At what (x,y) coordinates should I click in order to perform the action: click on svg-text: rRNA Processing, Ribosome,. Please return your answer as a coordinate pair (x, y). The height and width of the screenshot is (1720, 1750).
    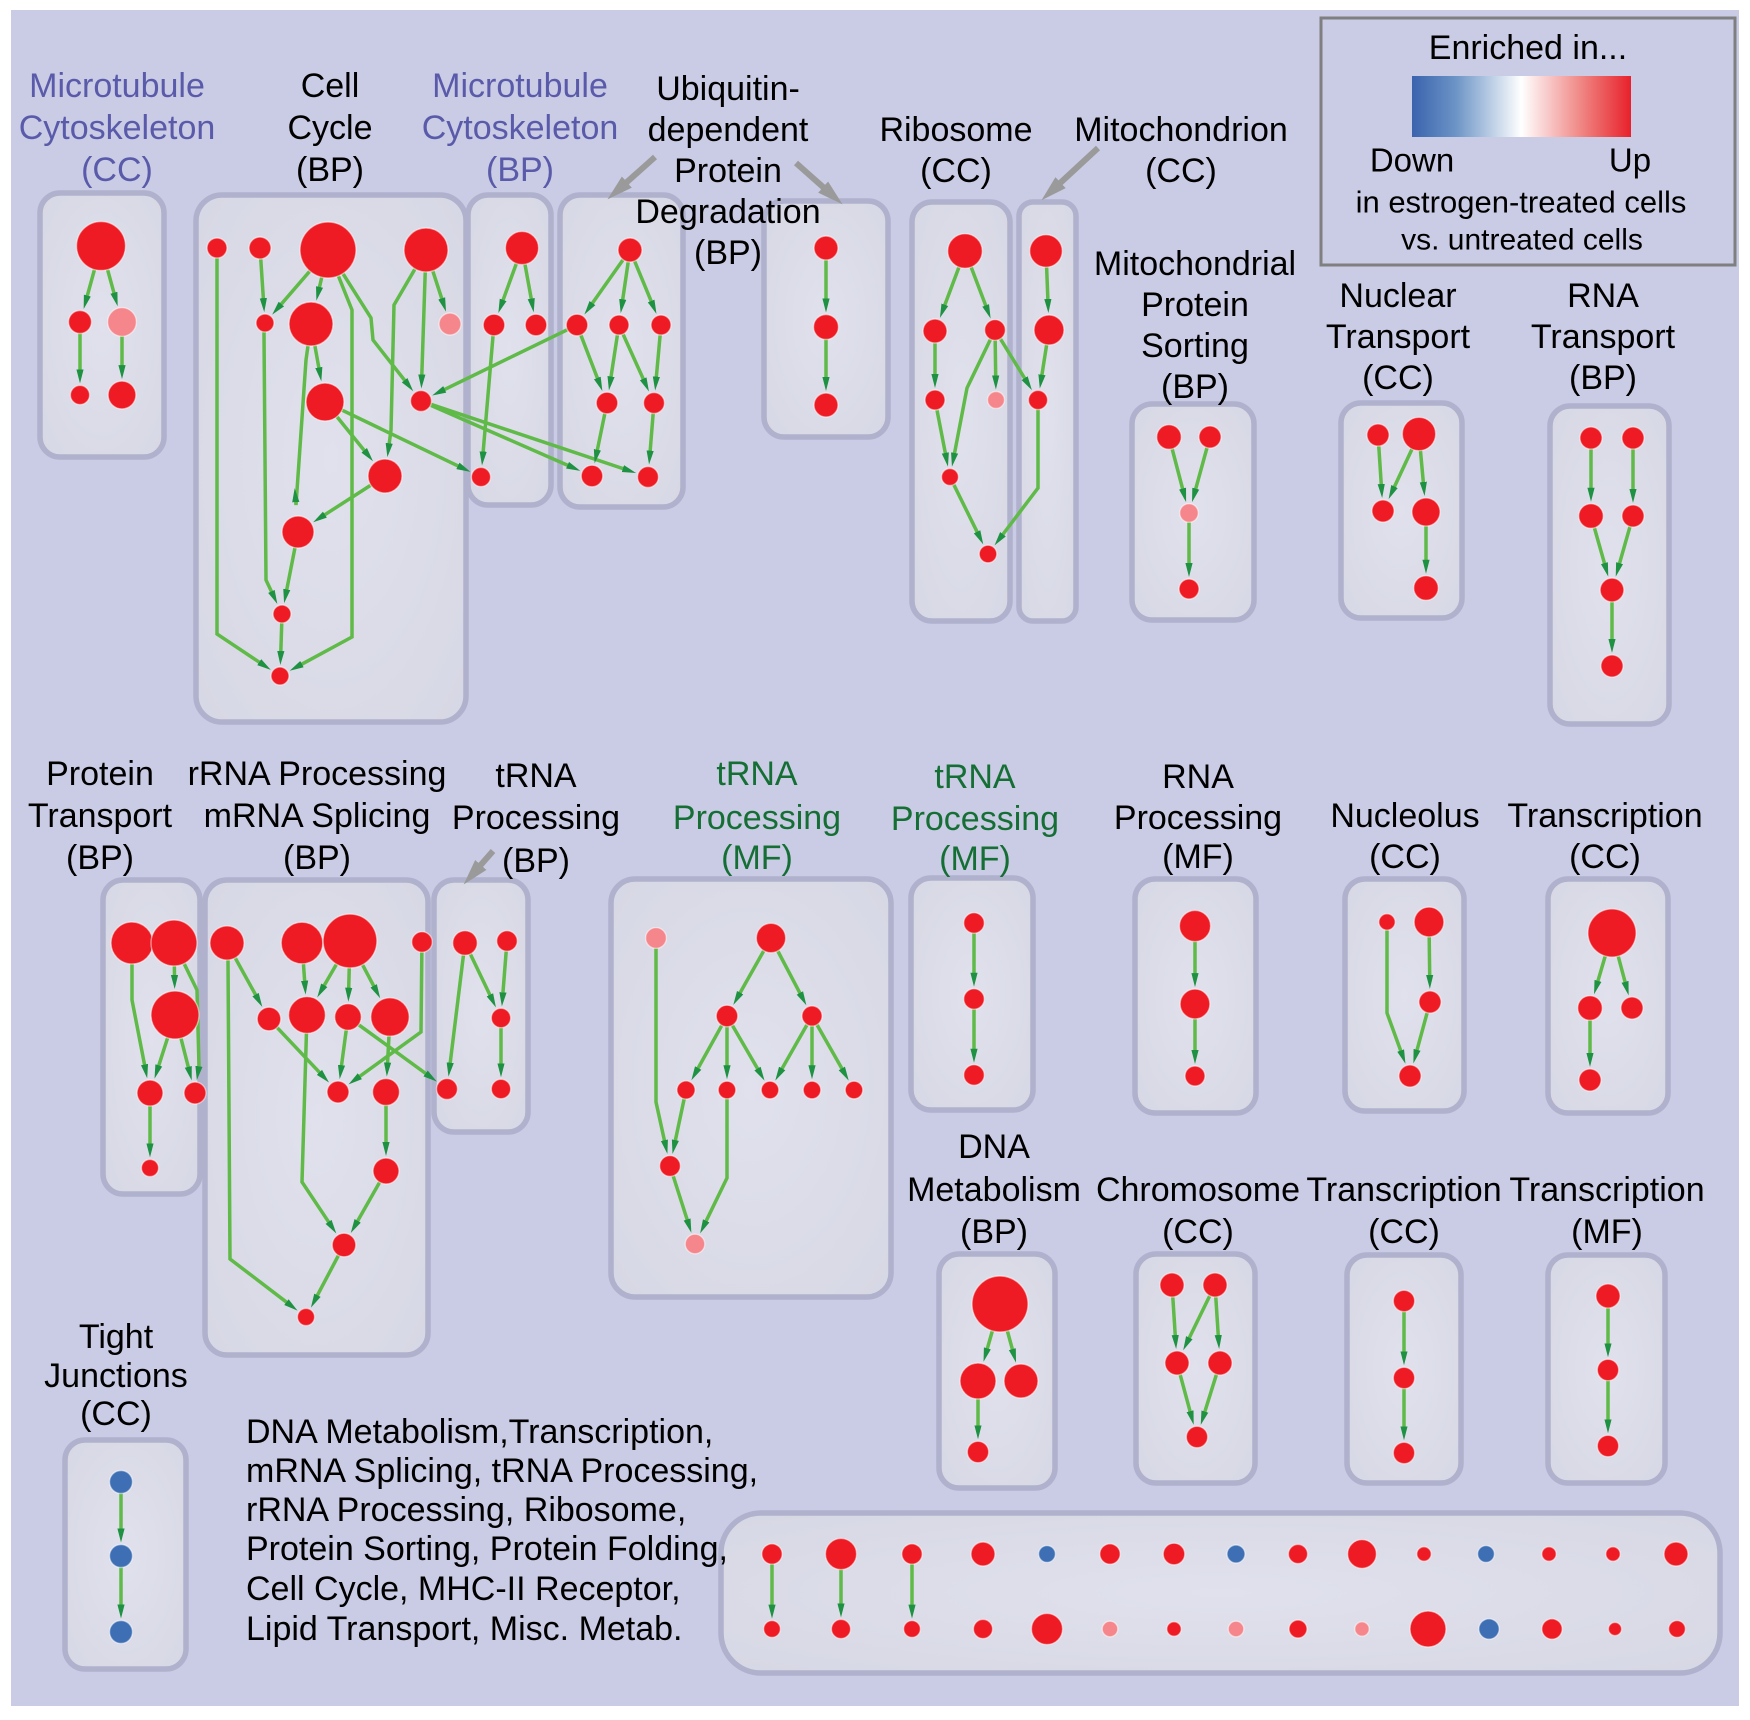
    Looking at the image, I should click on (466, 1510).